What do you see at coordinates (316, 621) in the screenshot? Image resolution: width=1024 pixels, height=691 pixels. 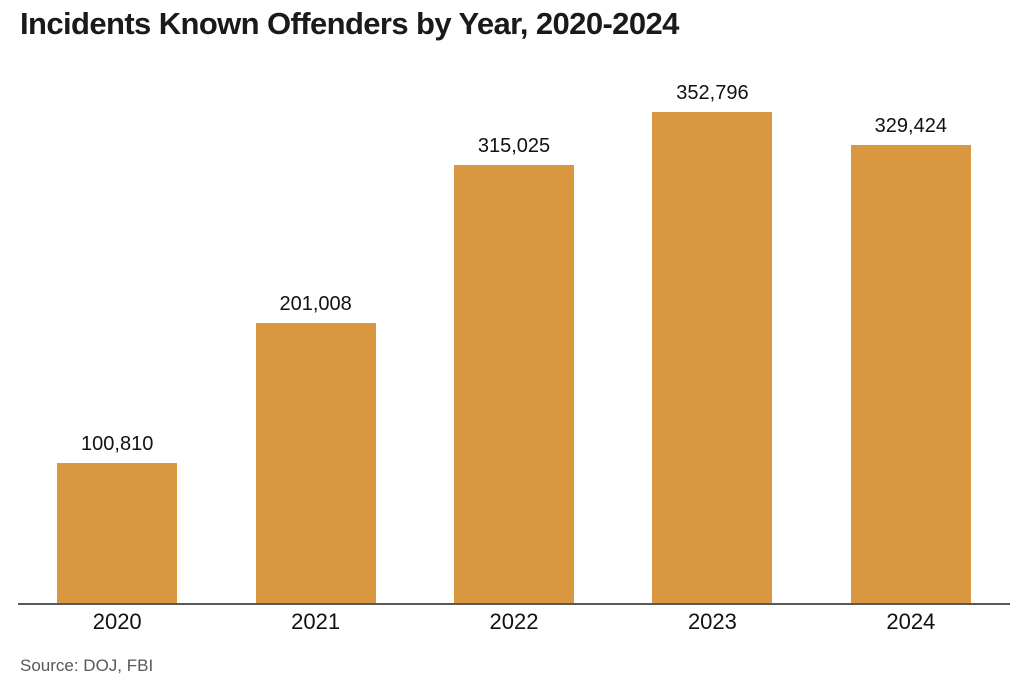 I see `x-axis-tick-label: 2021` at bounding box center [316, 621].